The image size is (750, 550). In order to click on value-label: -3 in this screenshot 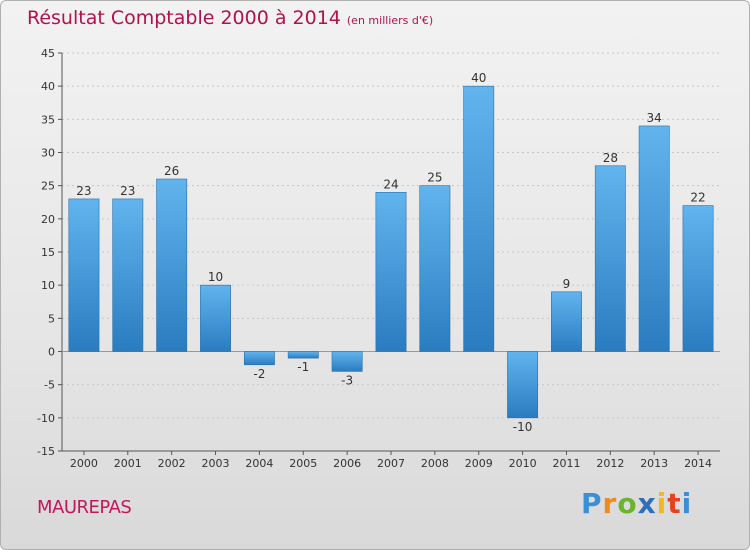, I will do `click(347, 380)`.